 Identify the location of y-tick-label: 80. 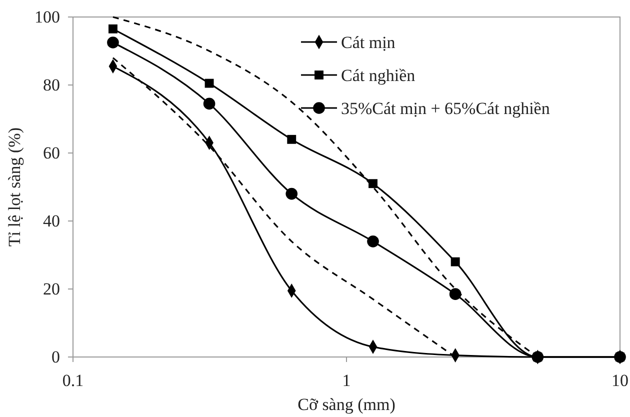
(51, 84).